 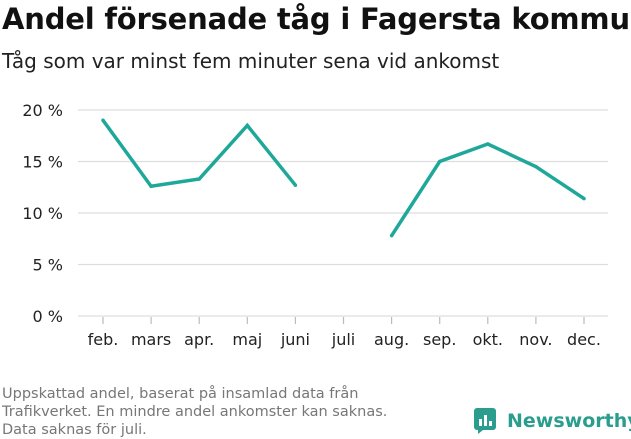 What do you see at coordinates (569, 421) in the screenshot?
I see `brand-name: Newsworthy` at bounding box center [569, 421].